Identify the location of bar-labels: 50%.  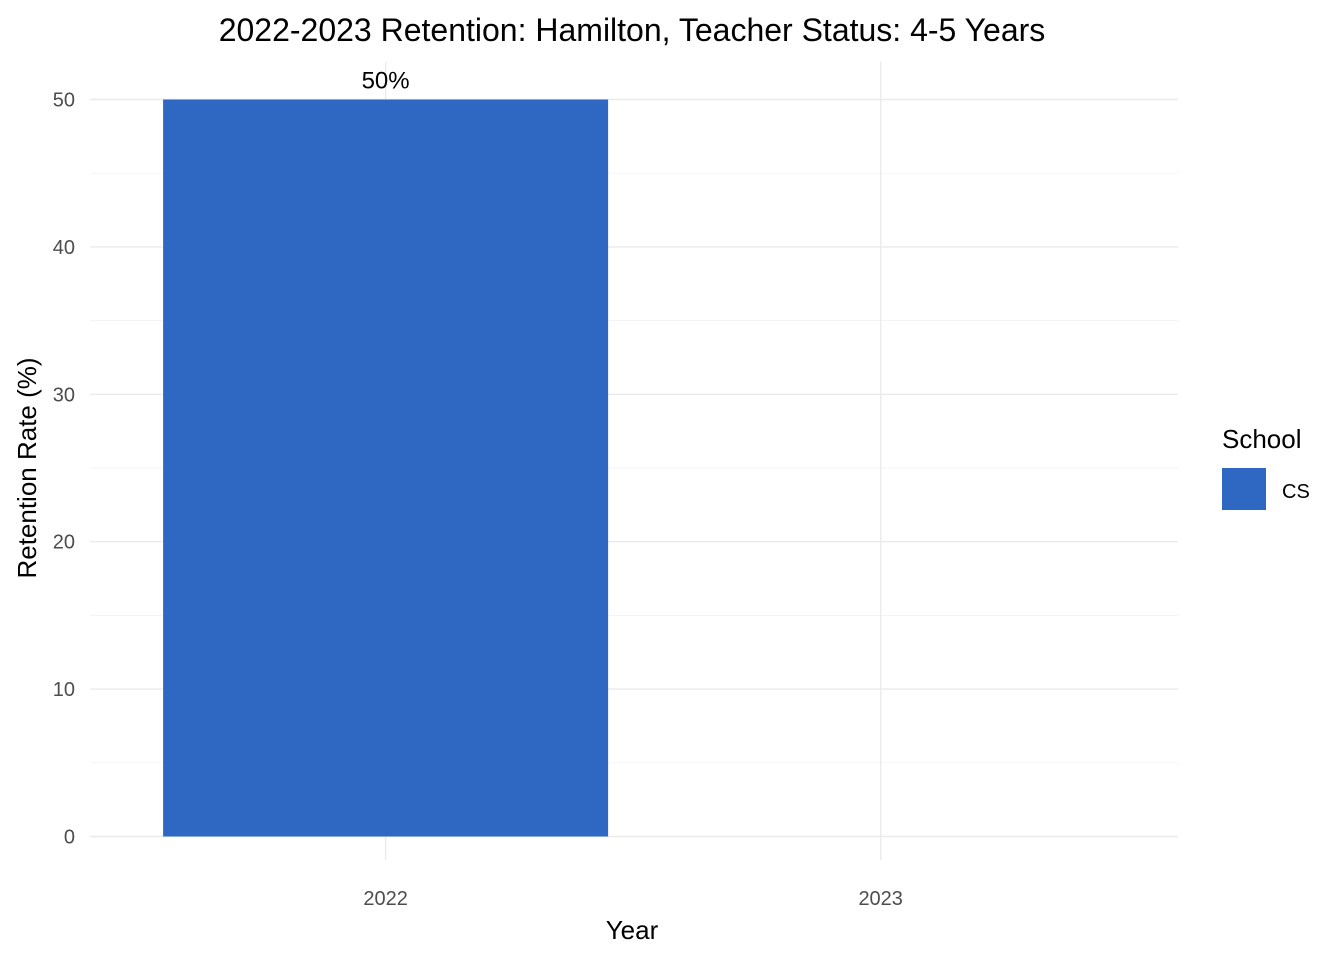
(386, 81).